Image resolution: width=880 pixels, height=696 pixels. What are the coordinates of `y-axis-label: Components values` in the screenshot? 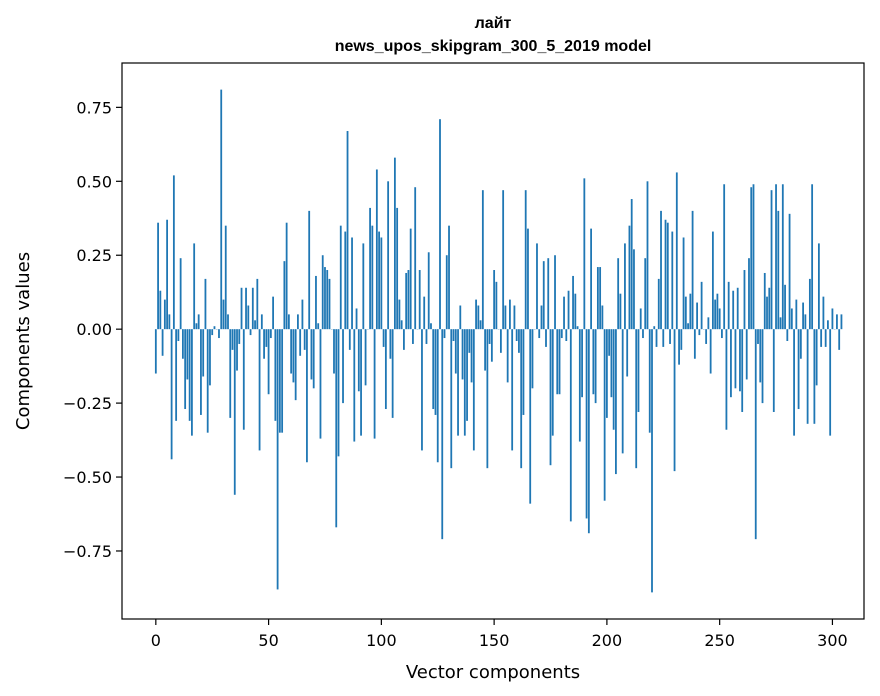 It's located at (23, 341).